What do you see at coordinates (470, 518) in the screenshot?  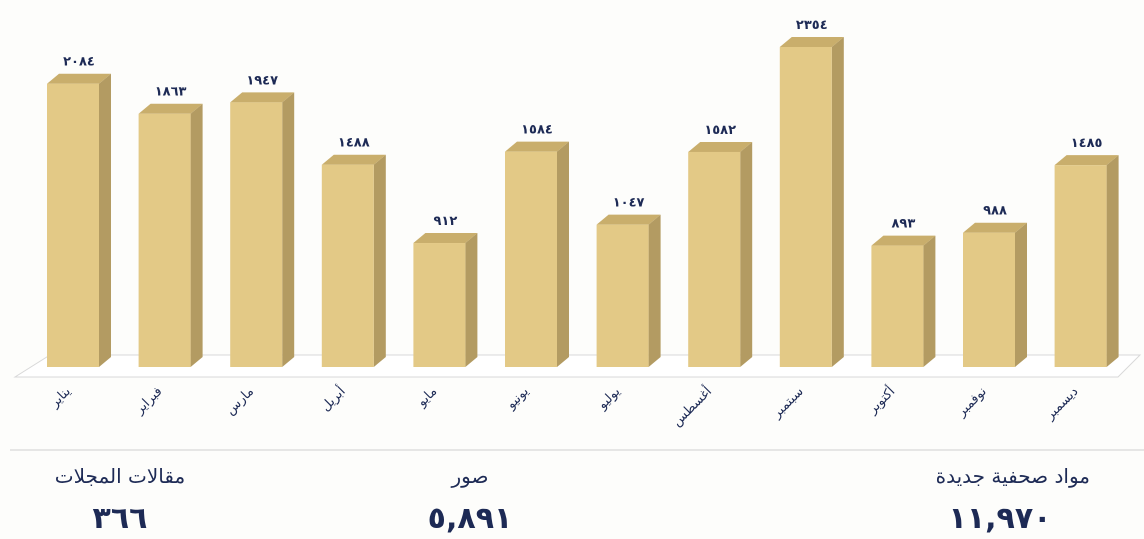 I see `stat-value: ٥,٨٩١` at bounding box center [470, 518].